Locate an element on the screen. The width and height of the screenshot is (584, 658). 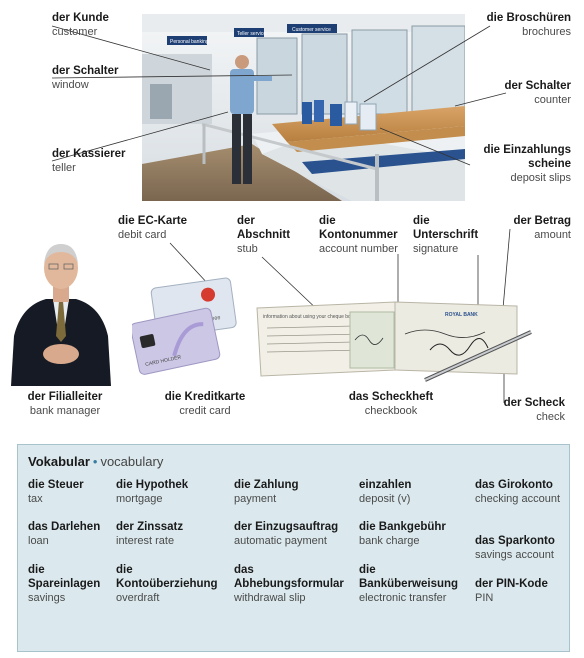
label-einzahlungsscheine: die Einzahlungs scheine deposit slips is located at coordinates (527, 164).